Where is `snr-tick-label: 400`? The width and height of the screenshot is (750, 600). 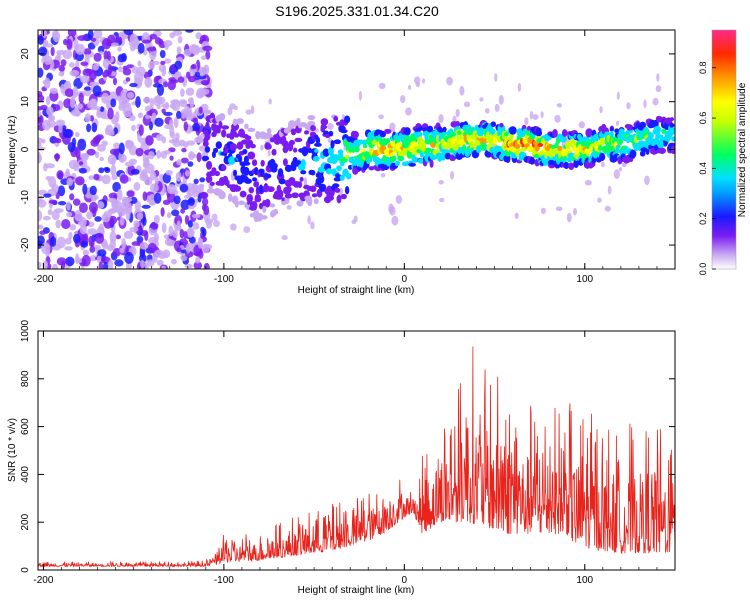 snr-tick-label: 400 is located at coordinates (25, 474).